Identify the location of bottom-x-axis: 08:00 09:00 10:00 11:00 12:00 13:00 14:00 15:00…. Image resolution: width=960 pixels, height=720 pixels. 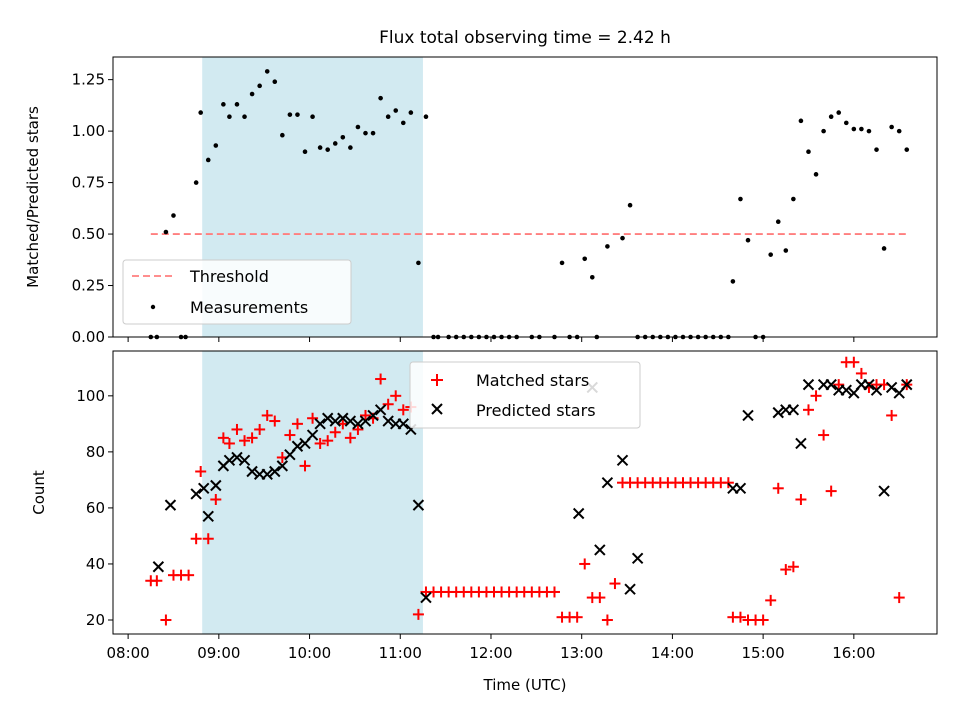
(491, 648).